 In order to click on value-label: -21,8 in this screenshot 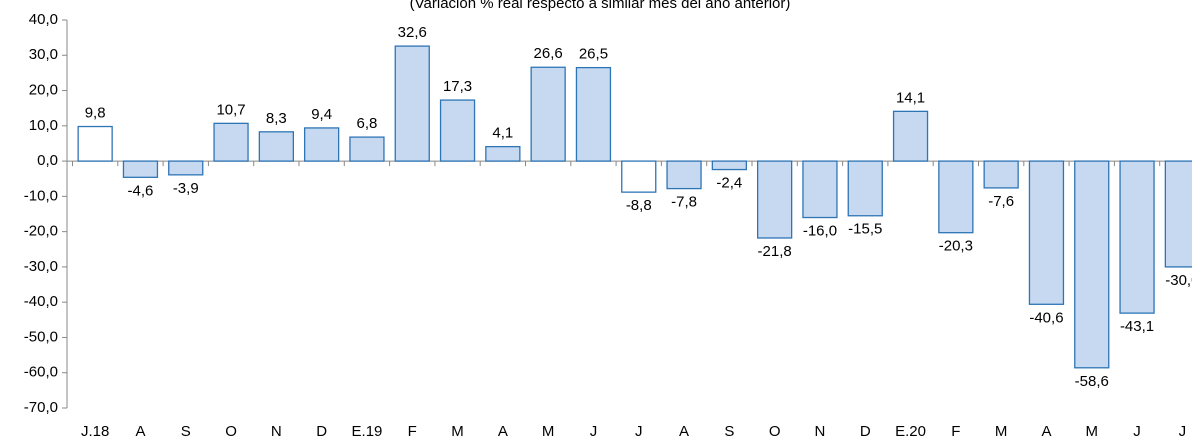, I will do `click(775, 251)`.